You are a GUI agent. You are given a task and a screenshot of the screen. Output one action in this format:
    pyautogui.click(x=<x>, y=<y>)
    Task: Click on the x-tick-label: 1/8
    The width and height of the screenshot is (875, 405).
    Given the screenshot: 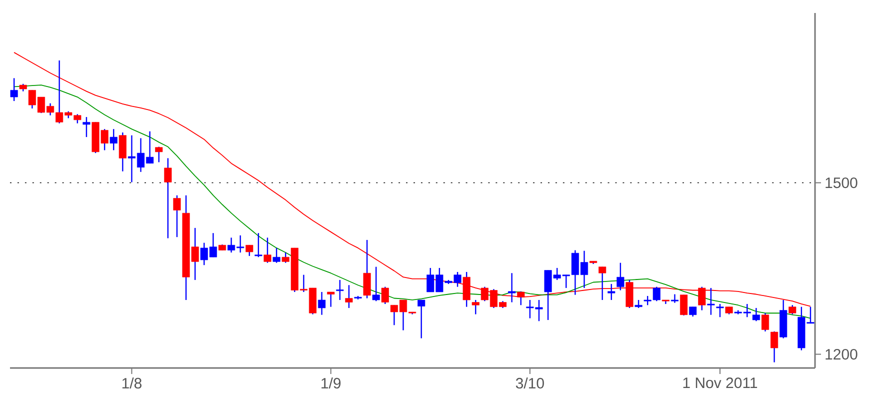 What is the action you would take?
    pyautogui.click(x=132, y=383)
    